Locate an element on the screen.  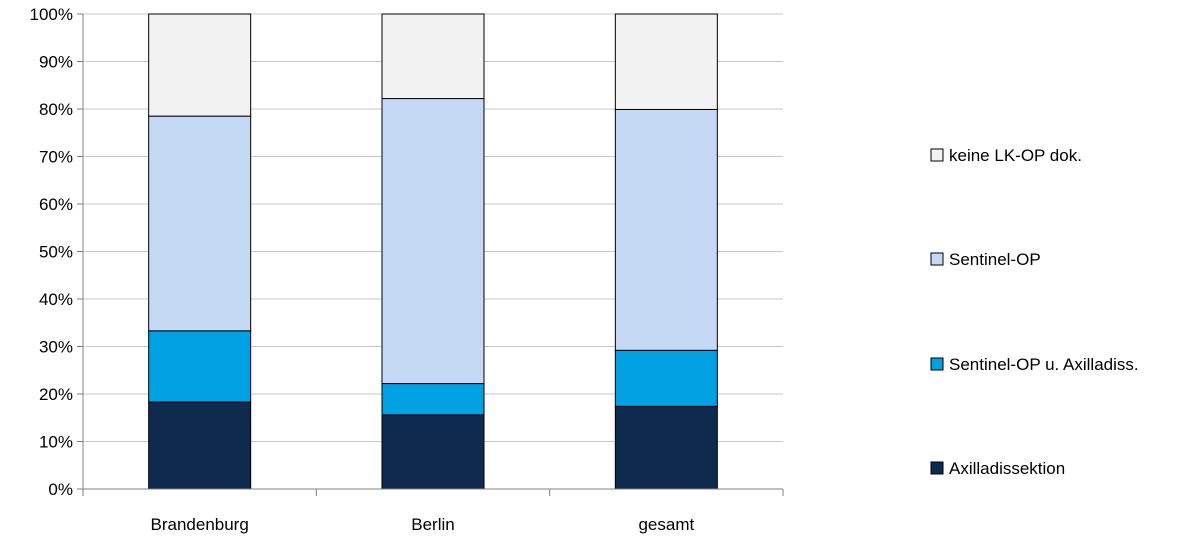
x-tick-label: Berlin is located at coordinates (432, 524).